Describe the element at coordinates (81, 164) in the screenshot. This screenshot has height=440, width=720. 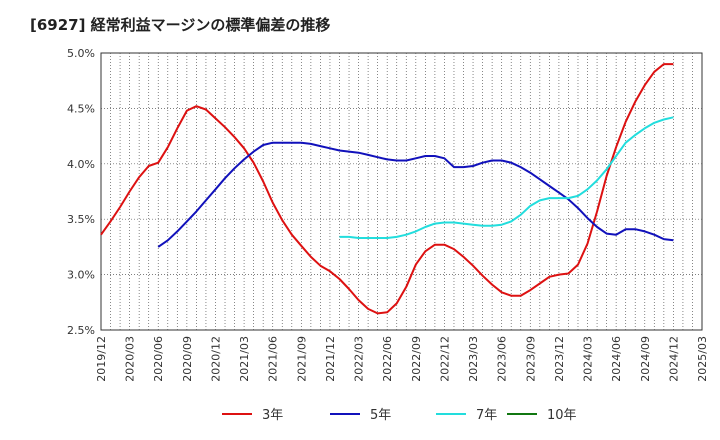
I see `y-tick-label: 4.0%` at that location.